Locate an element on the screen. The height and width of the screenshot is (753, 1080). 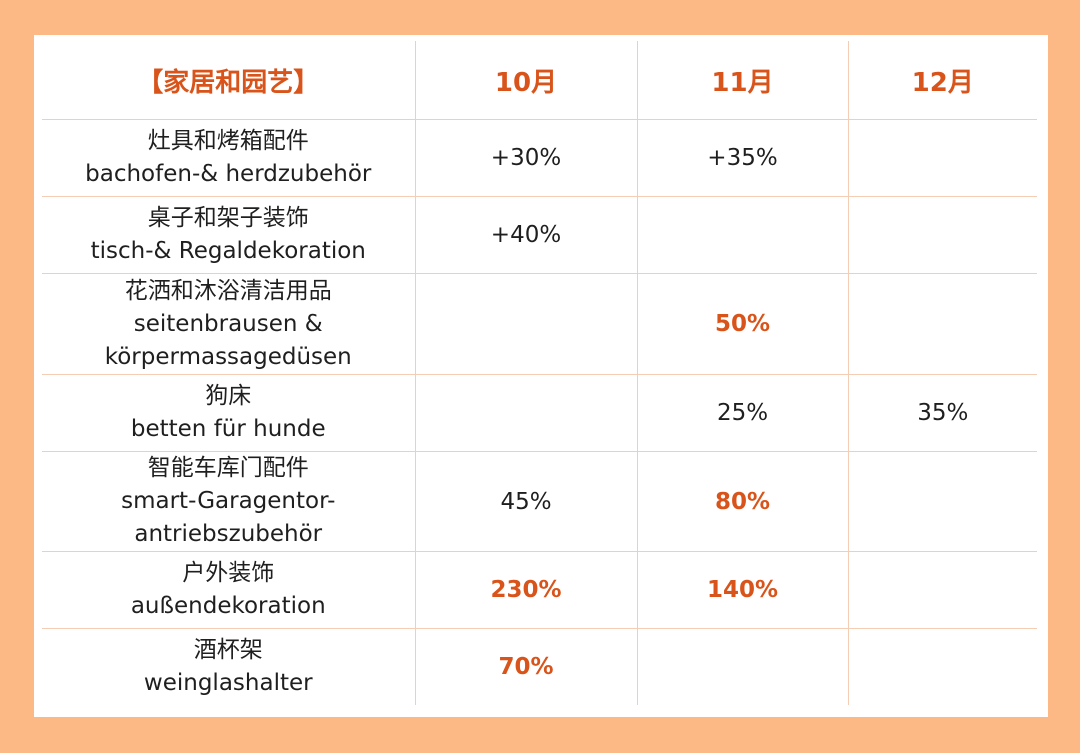
row-label: 户外装饰 außendekoration is located at coordinates (228, 590).